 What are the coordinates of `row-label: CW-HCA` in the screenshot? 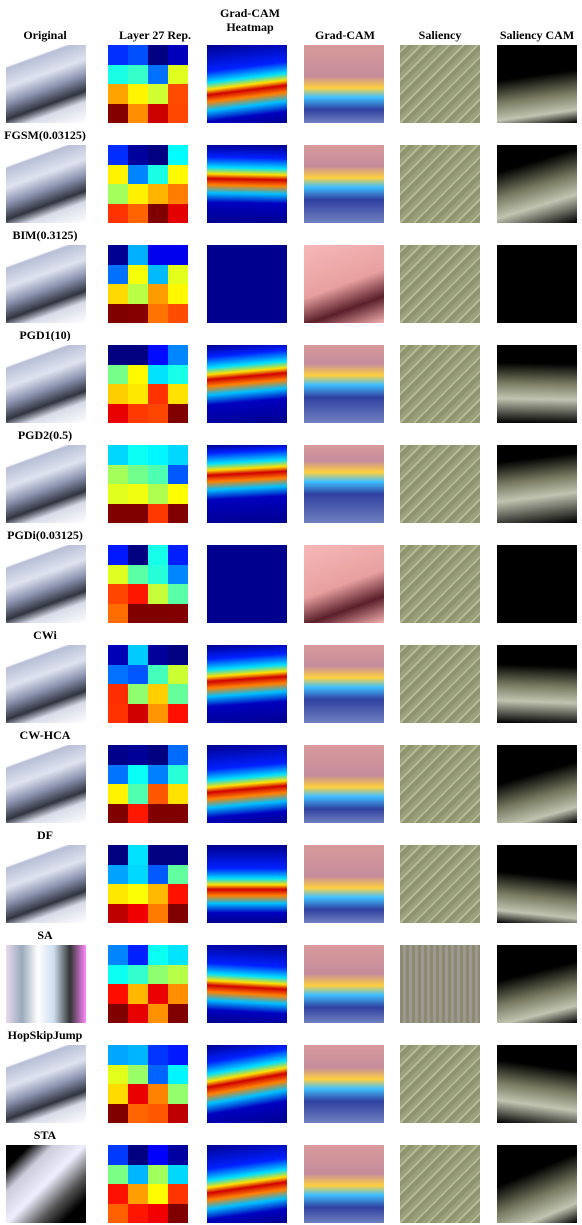 It's located at (45, 735).